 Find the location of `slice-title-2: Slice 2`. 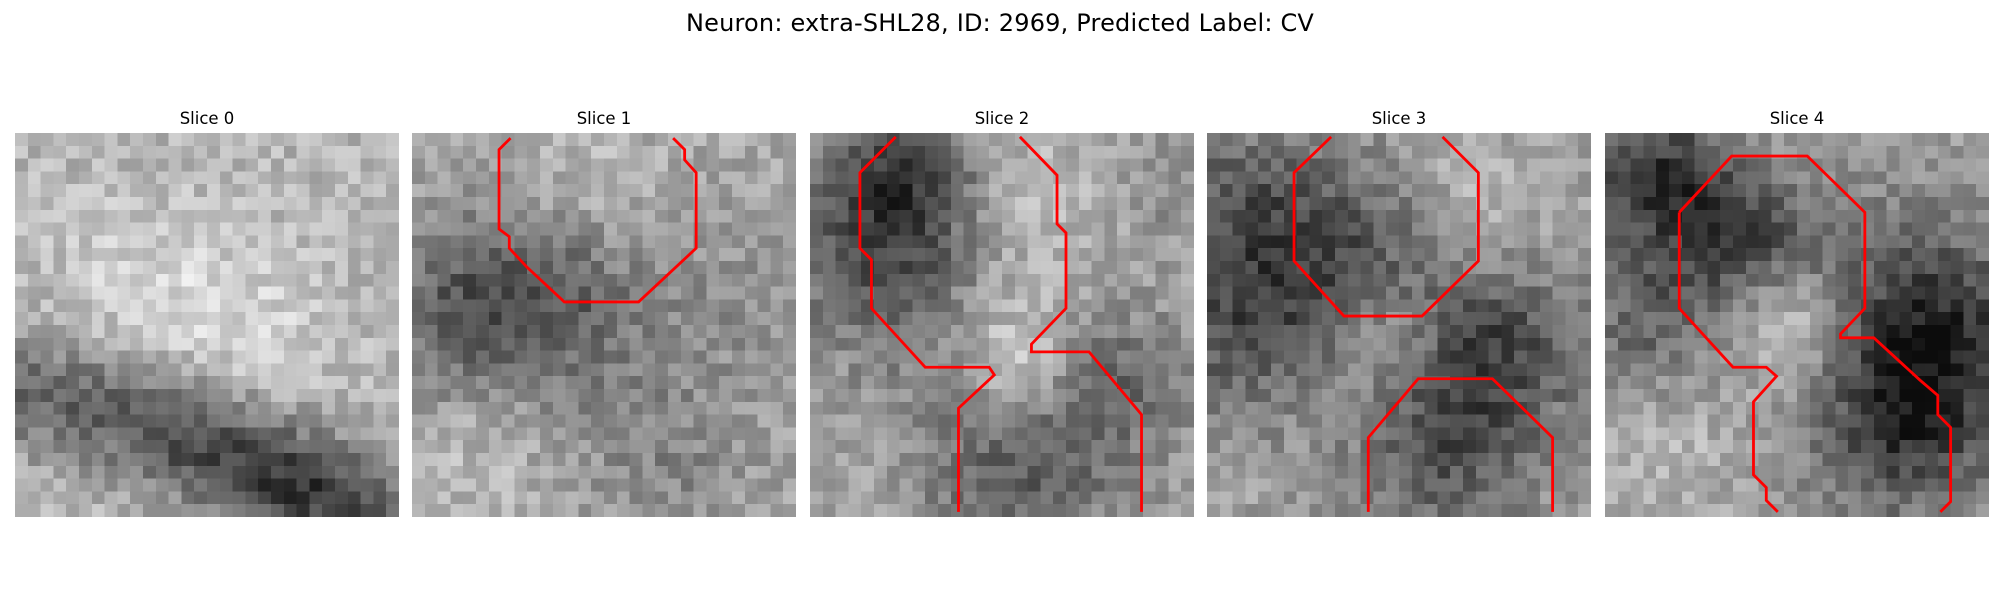

slice-title-2: Slice 2 is located at coordinates (1002, 118).